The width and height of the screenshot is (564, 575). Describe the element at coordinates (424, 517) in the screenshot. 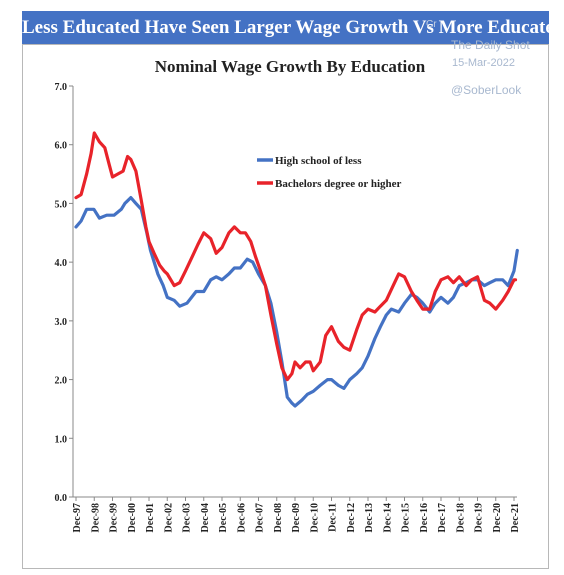

I see `x-tick-label: Dec-16` at that location.